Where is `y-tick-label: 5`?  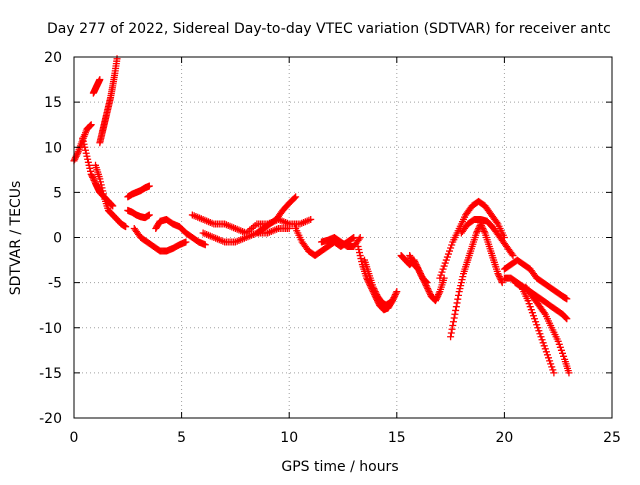 y-tick-label: 5 is located at coordinates (57, 193).